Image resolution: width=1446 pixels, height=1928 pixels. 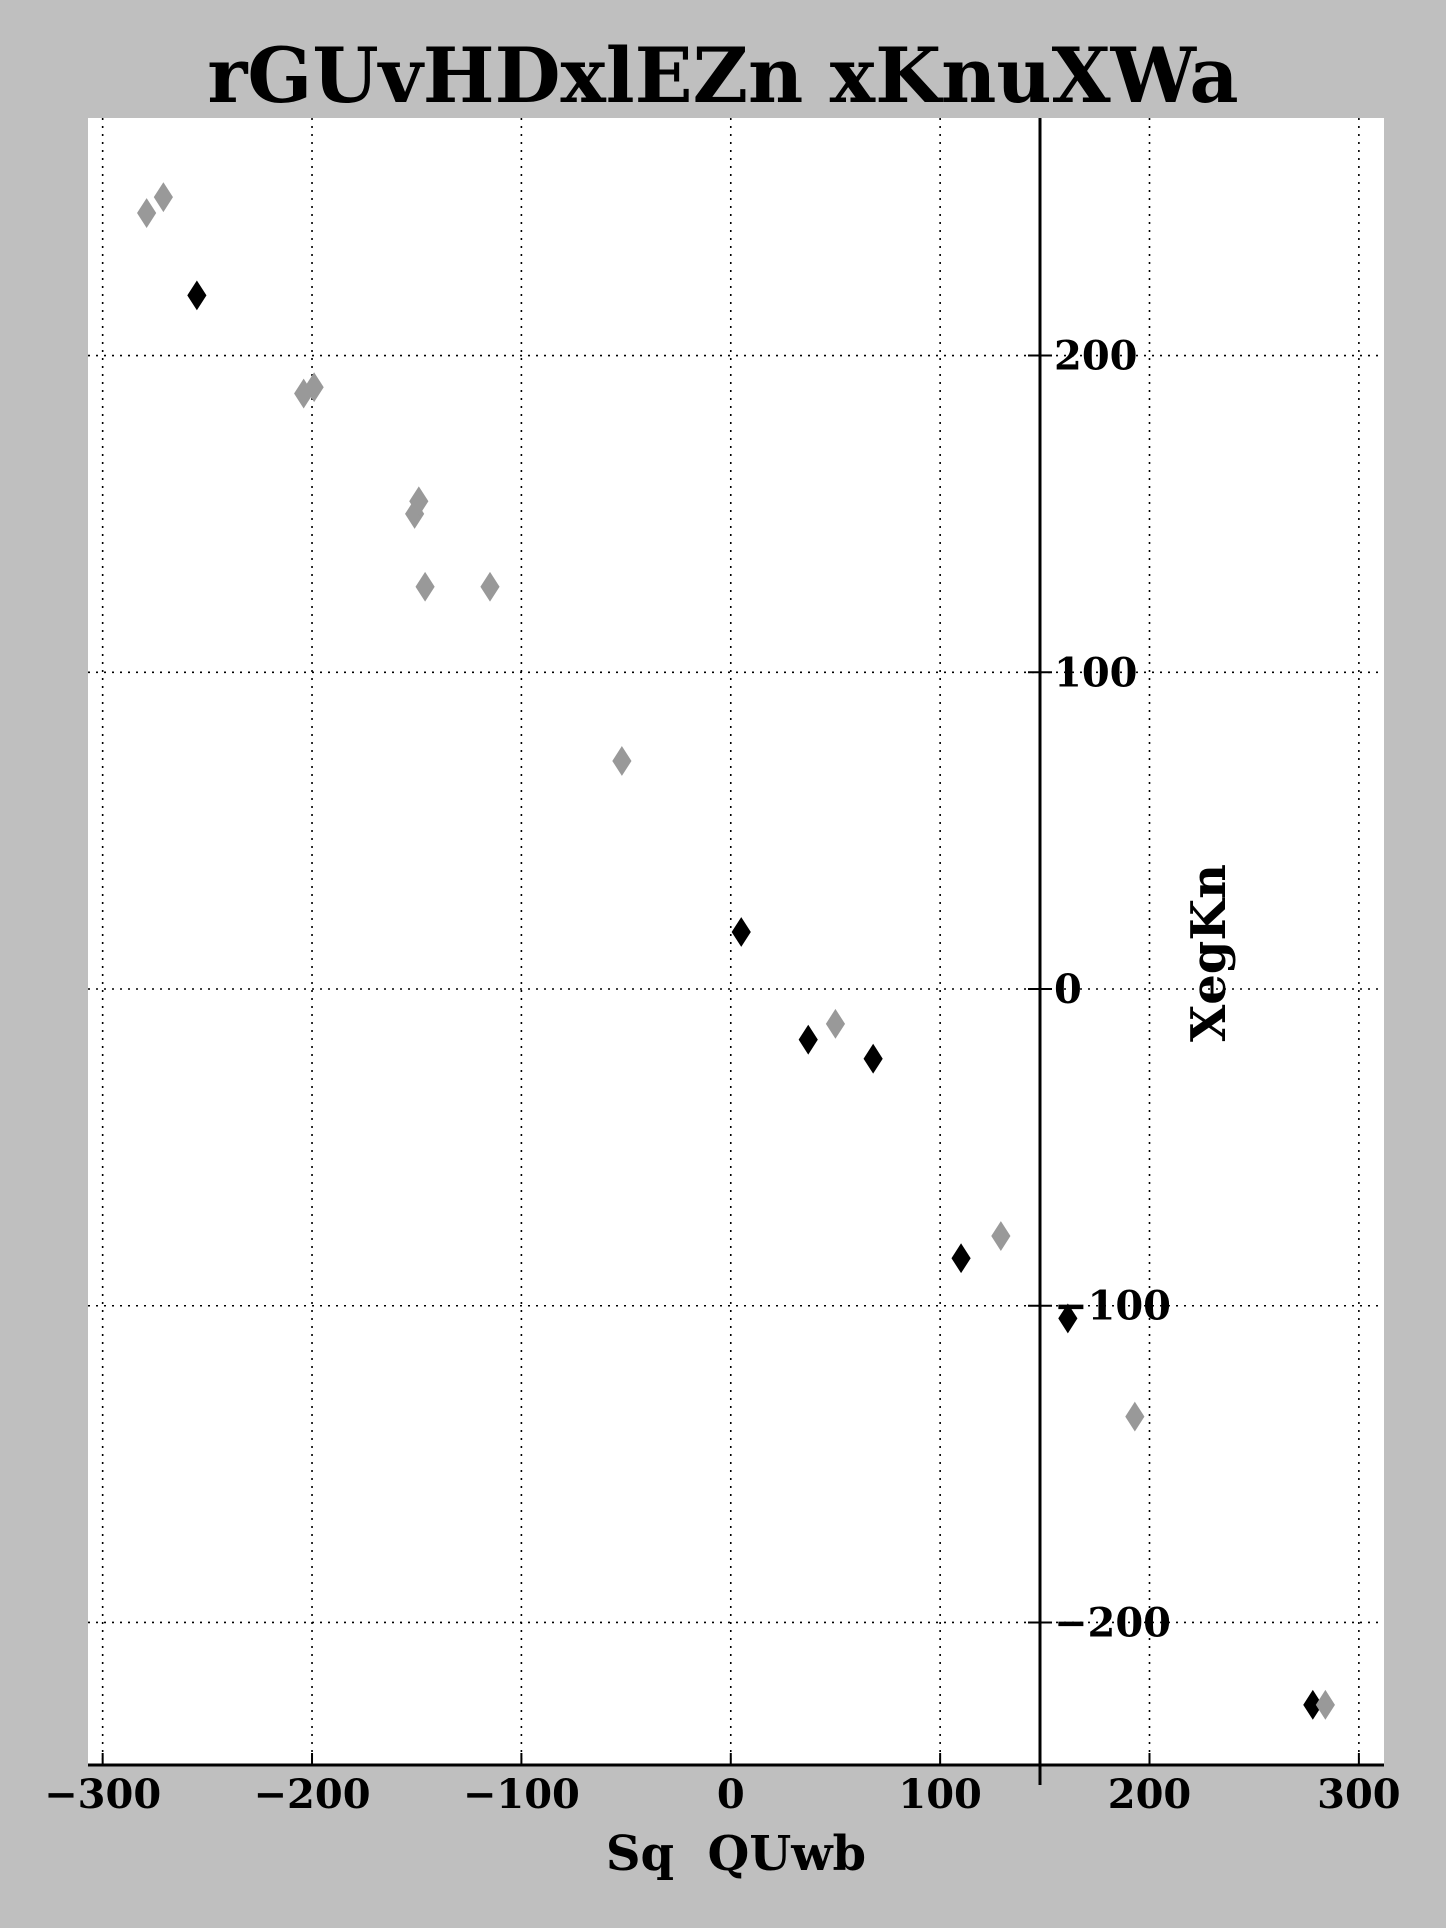 I want to click on y-tick-label: 0, so click(x=1068, y=989).